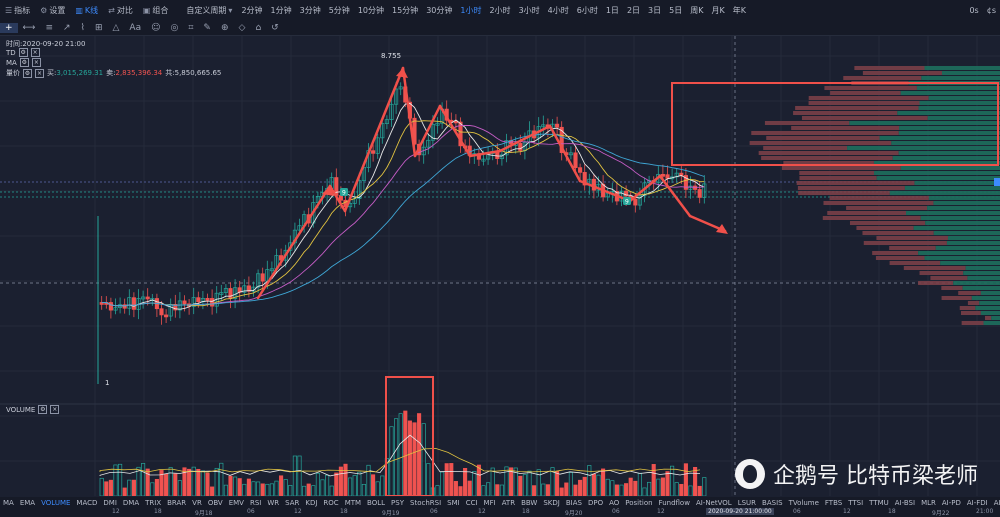  What do you see at coordinates (177, 502) in the screenshot?
I see `indicator-tab-brar: BRAR` at bounding box center [177, 502].